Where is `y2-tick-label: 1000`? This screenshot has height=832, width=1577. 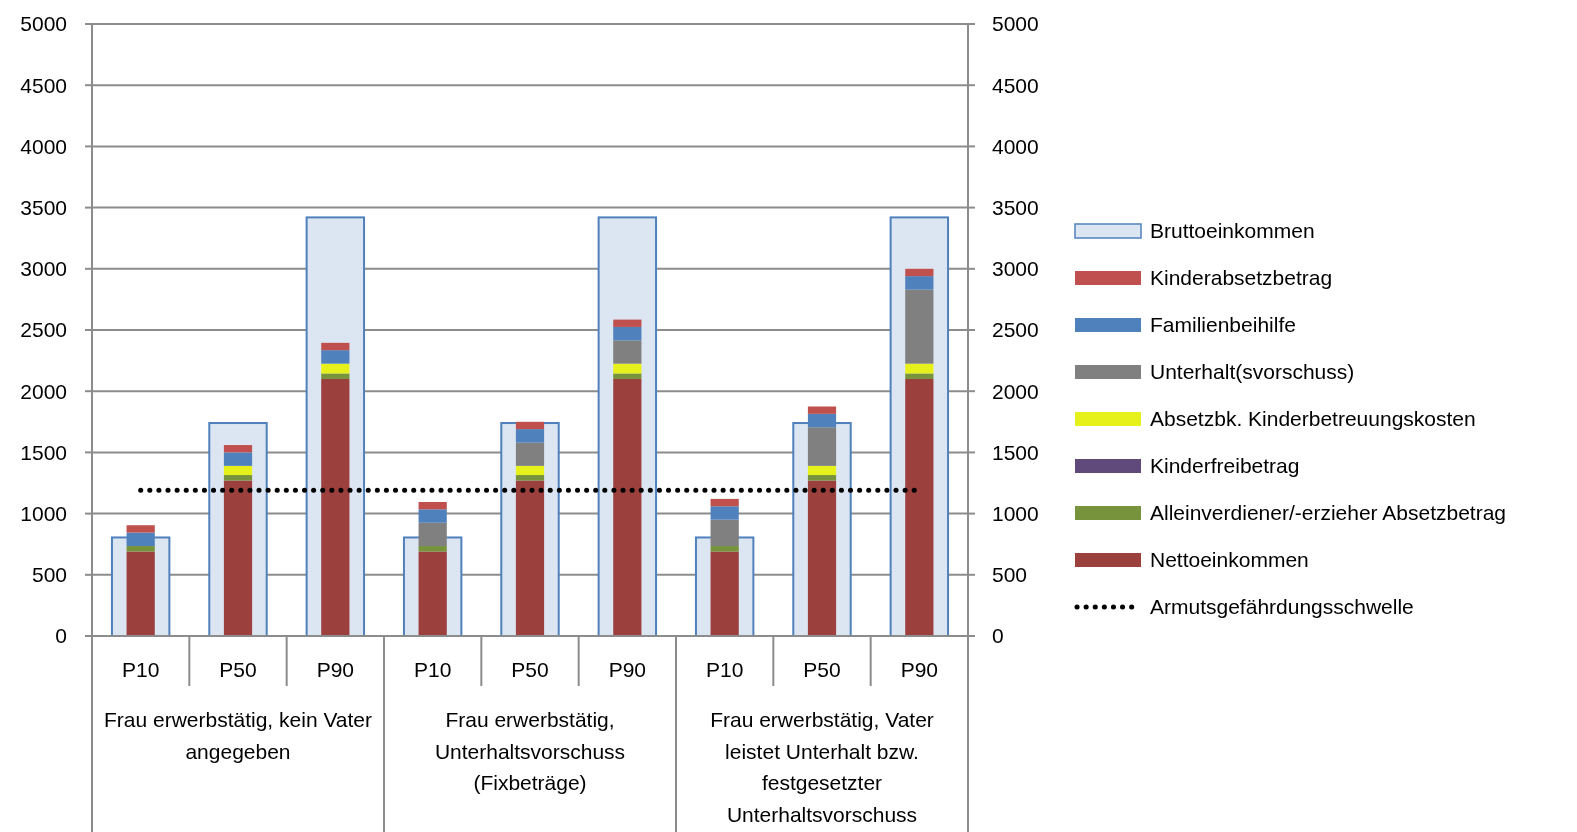
y2-tick-label: 1000 is located at coordinates (1015, 513).